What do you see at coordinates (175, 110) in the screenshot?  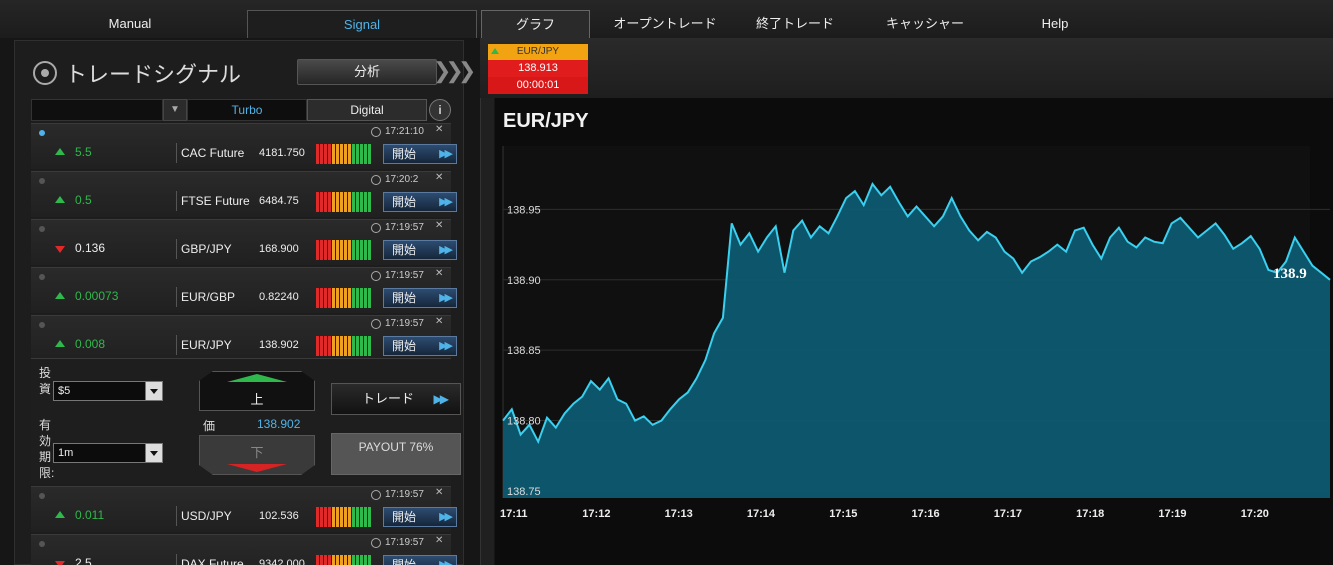 I see `chevron-down-icon: ▼` at bounding box center [175, 110].